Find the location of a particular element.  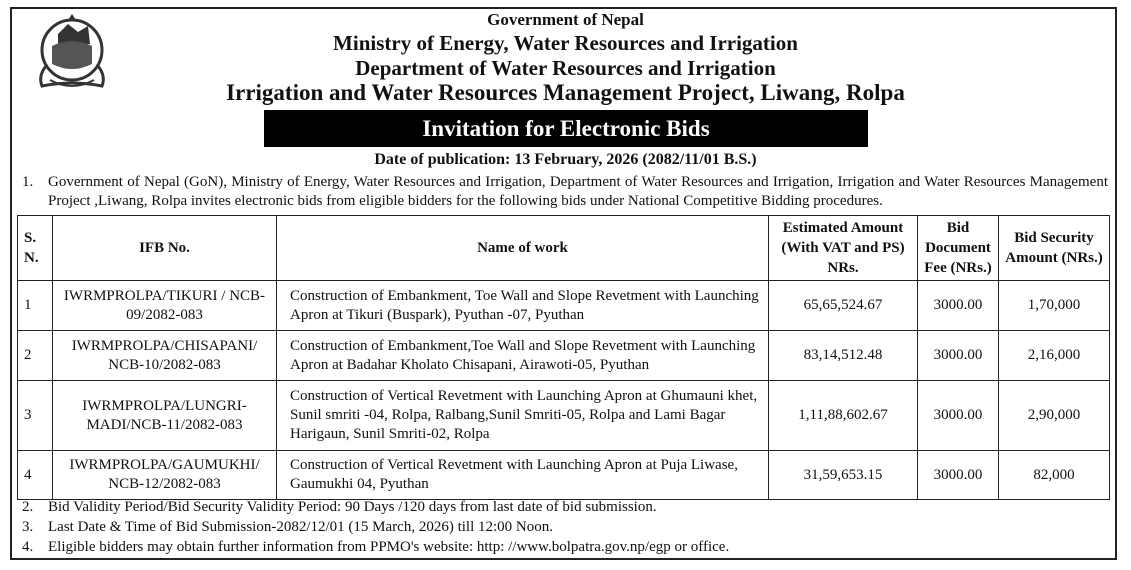

cell-amount: 65,65,524.67 is located at coordinates (843, 305).